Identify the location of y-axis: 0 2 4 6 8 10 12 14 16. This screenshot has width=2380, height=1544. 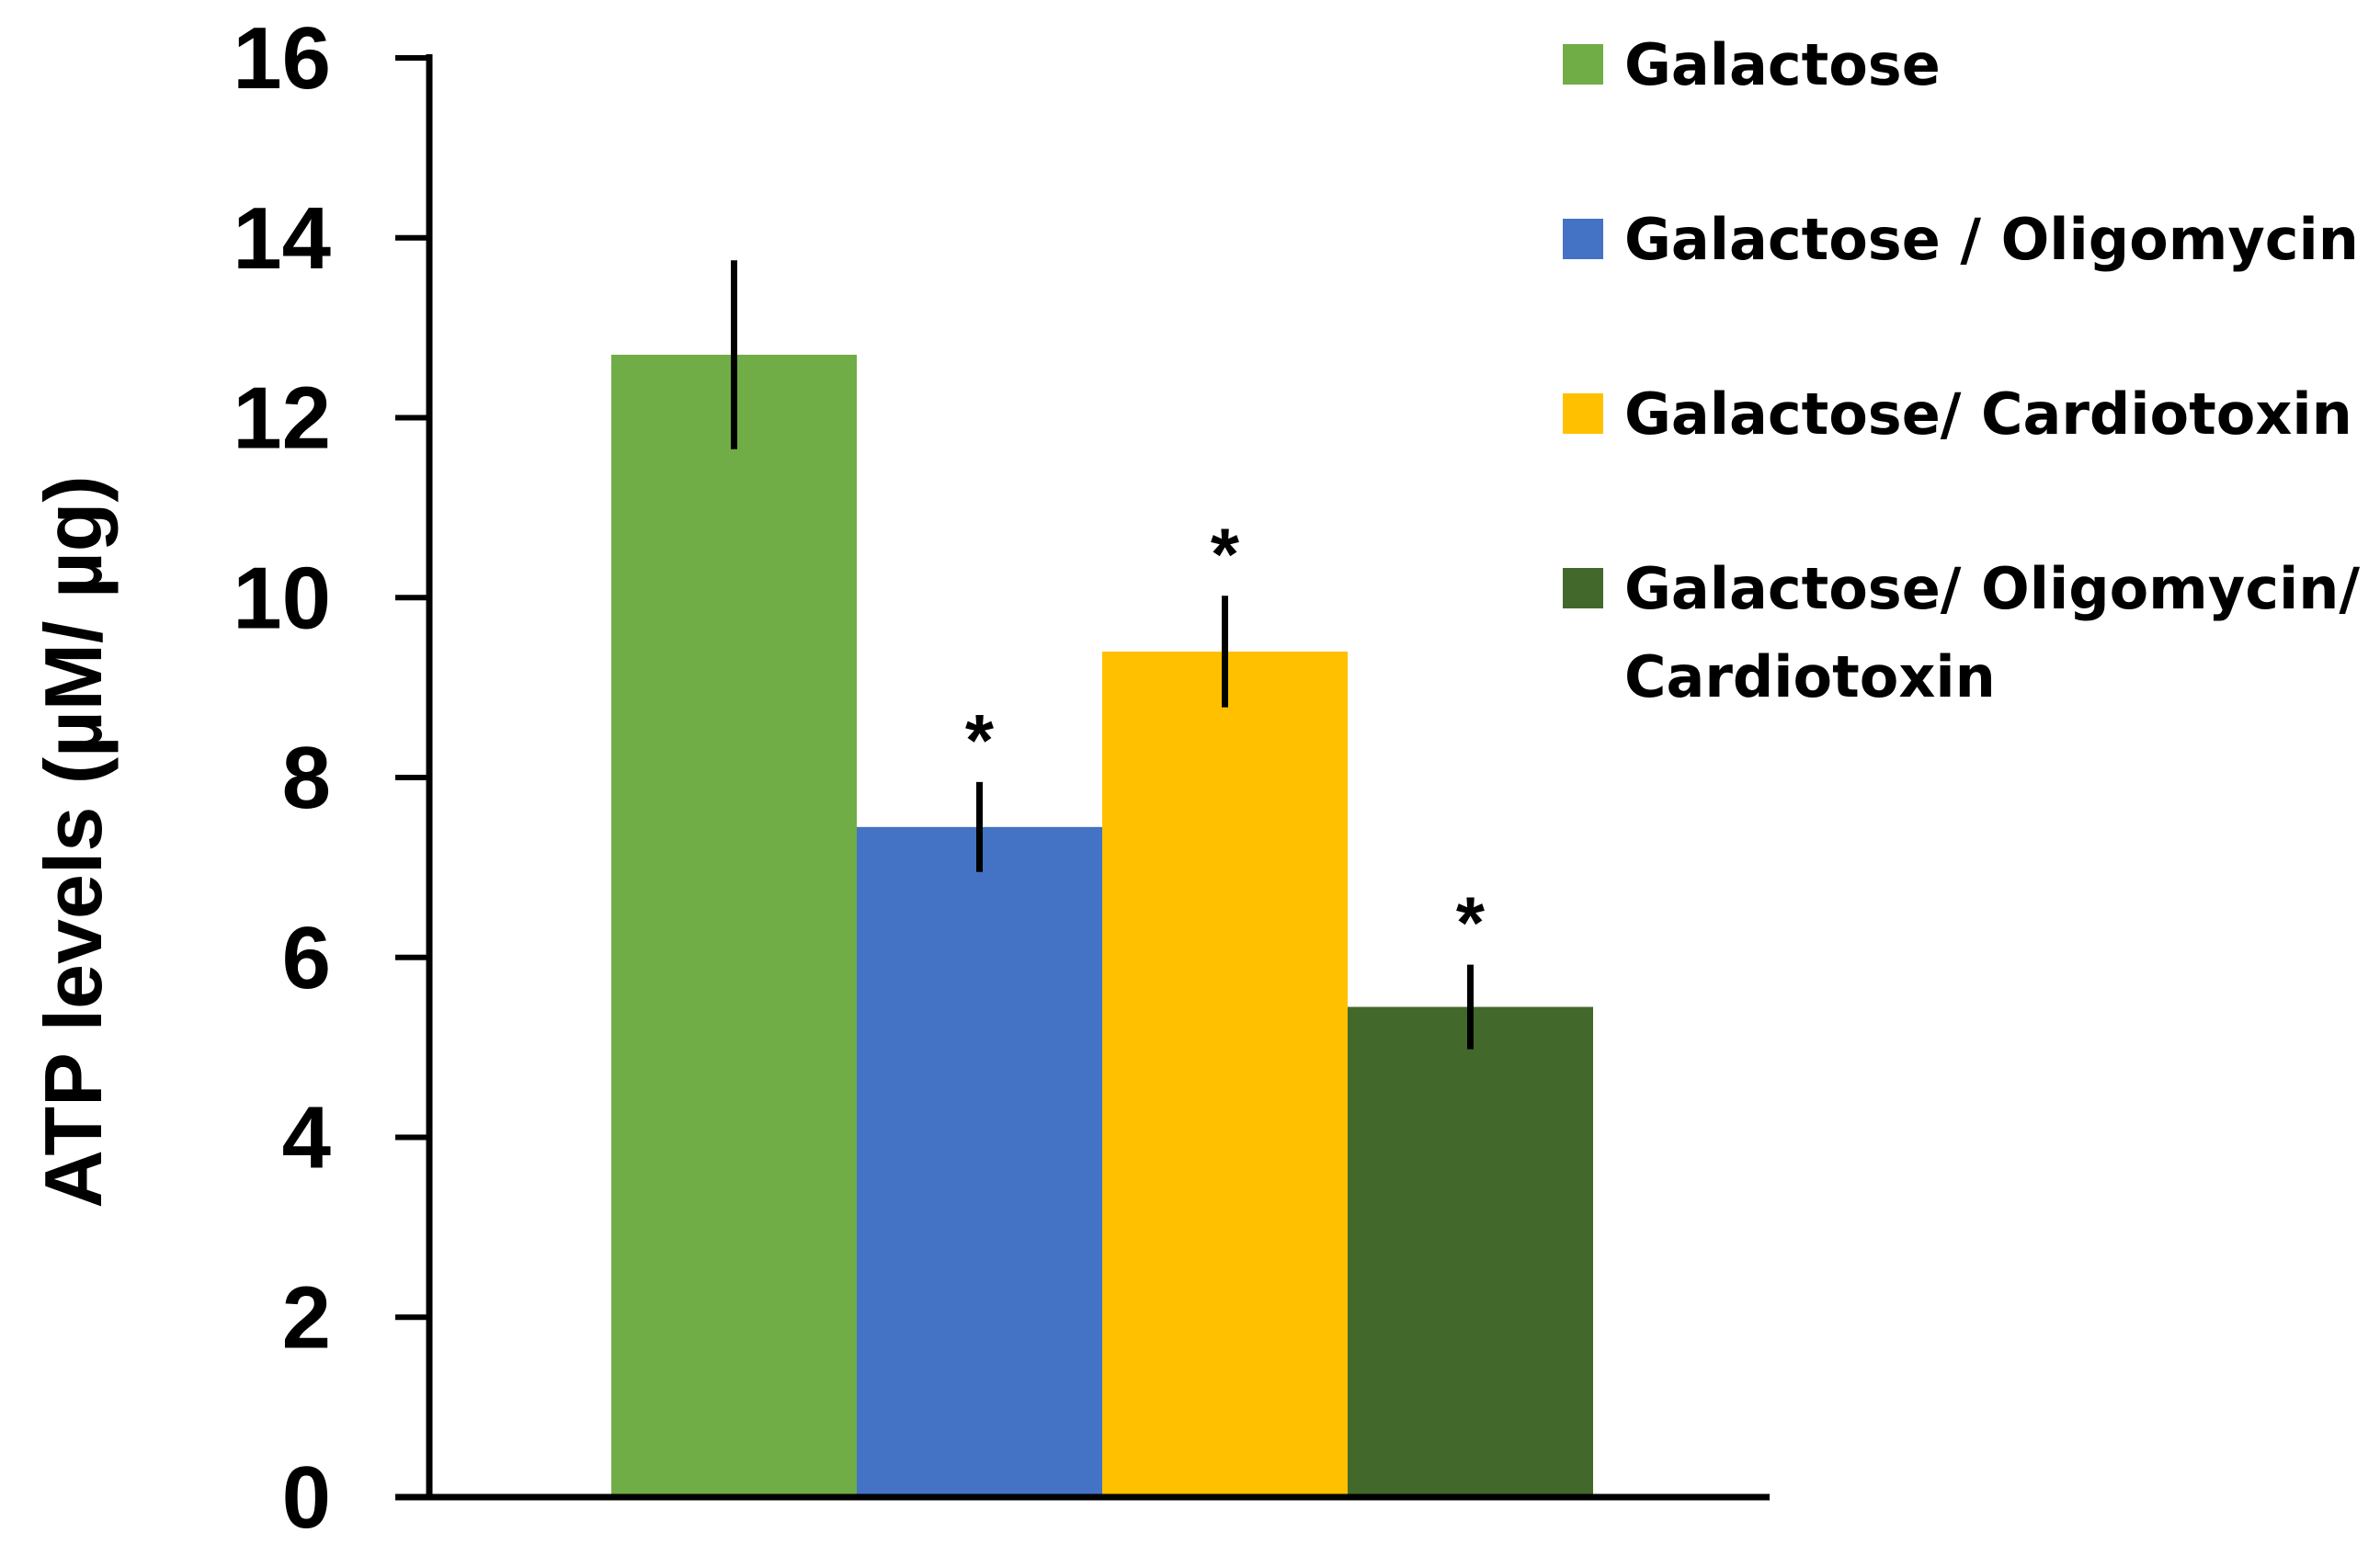
(333, 776).